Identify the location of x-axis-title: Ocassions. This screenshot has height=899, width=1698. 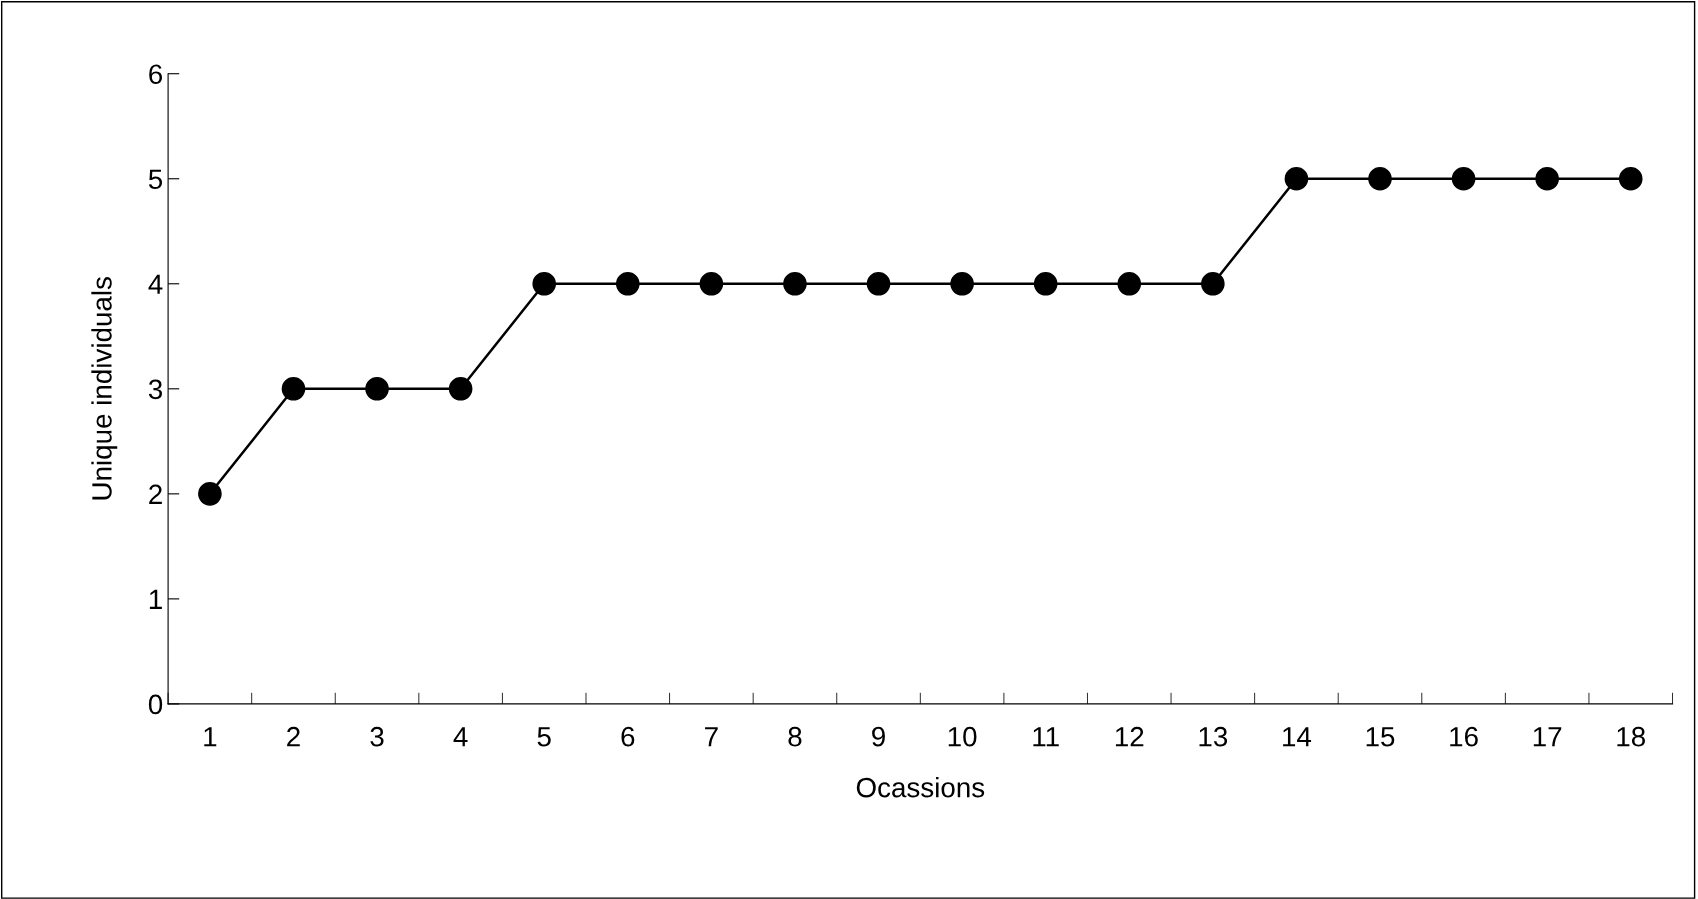
(920, 787).